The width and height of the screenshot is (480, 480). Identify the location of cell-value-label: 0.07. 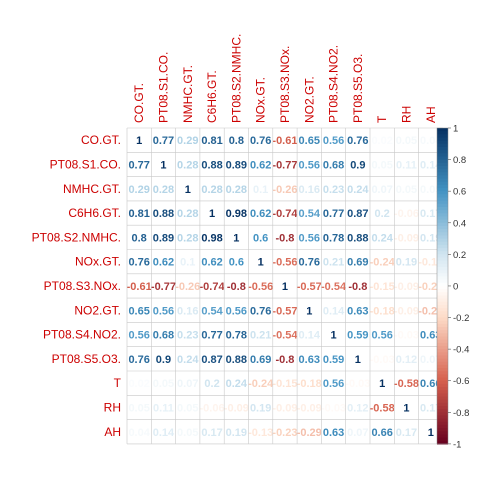
(381, 190).